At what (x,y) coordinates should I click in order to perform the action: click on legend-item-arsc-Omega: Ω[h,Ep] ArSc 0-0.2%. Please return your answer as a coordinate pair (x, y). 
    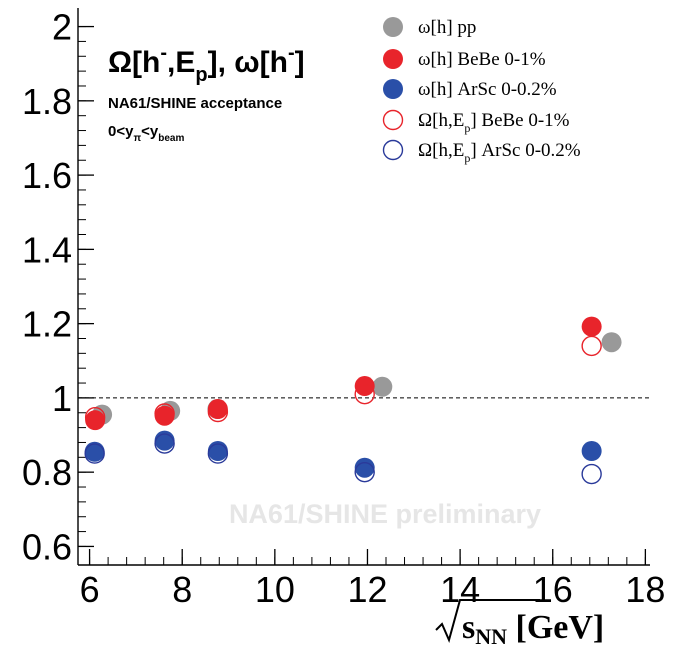
    Looking at the image, I should click on (481, 152).